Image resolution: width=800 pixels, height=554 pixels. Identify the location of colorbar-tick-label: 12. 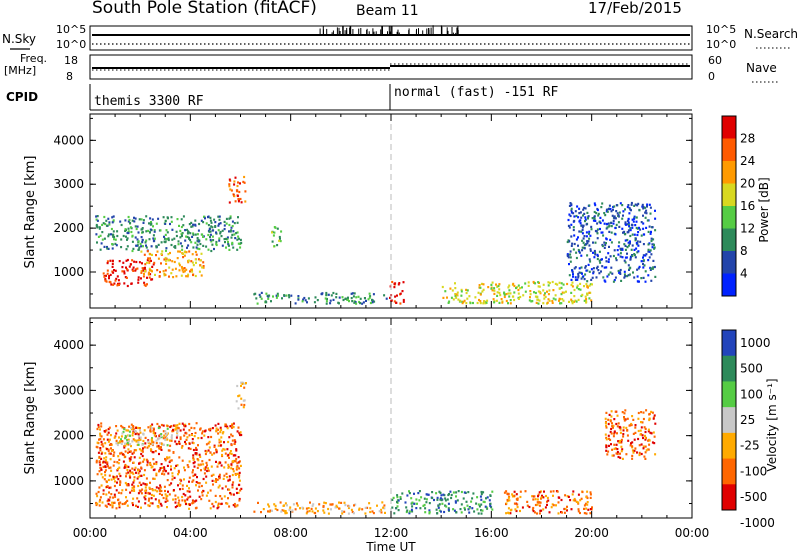
(747, 229).